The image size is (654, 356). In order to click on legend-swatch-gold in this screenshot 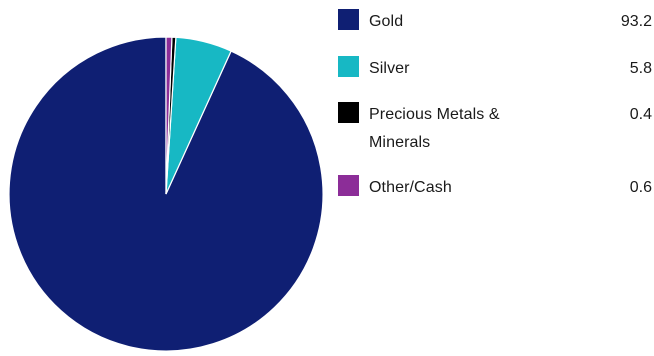, I will do `click(348, 19)`.